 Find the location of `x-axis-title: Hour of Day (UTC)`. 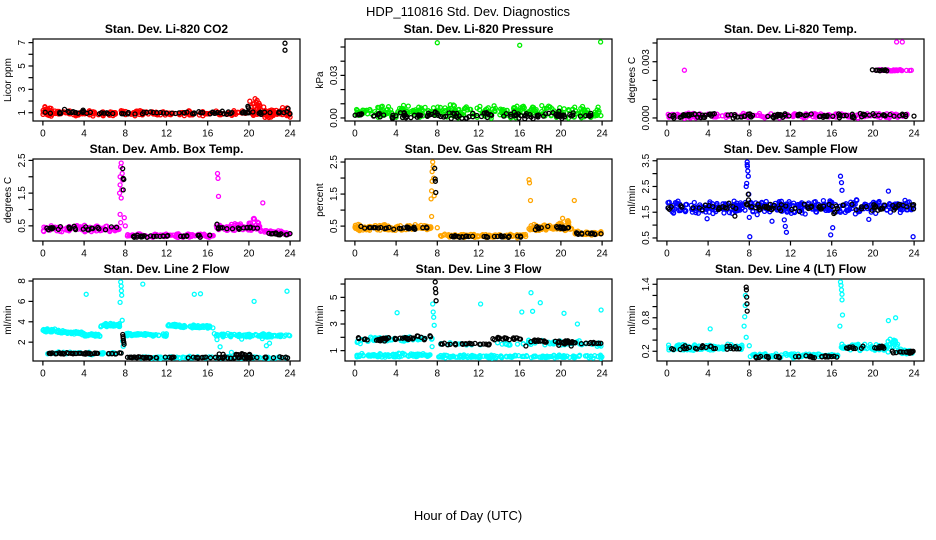

x-axis-title: Hour of Day (UTC) is located at coordinates (468, 515).